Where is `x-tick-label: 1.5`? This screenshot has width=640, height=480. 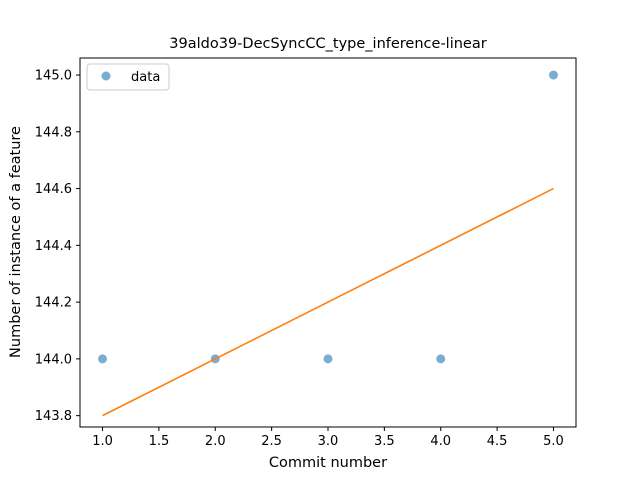
x-tick-label: 1.5 is located at coordinates (159, 441).